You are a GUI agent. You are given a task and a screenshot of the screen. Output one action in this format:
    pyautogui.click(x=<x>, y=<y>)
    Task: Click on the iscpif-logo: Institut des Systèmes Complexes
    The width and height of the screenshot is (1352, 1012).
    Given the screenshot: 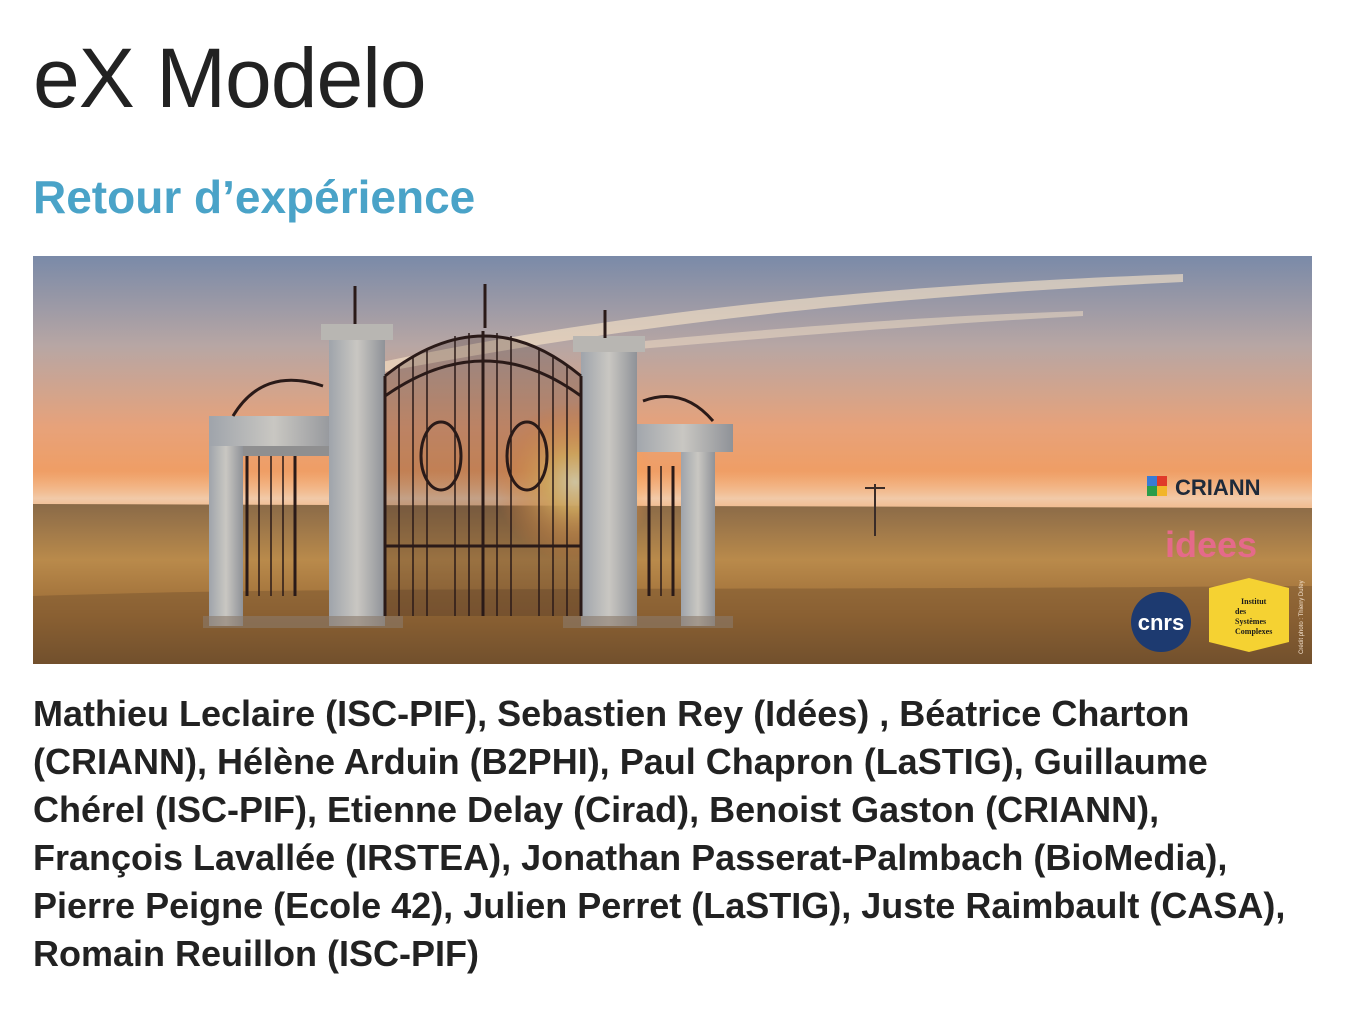 What is the action you would take?
    pyautogui.click(x=1249, y=615)
    